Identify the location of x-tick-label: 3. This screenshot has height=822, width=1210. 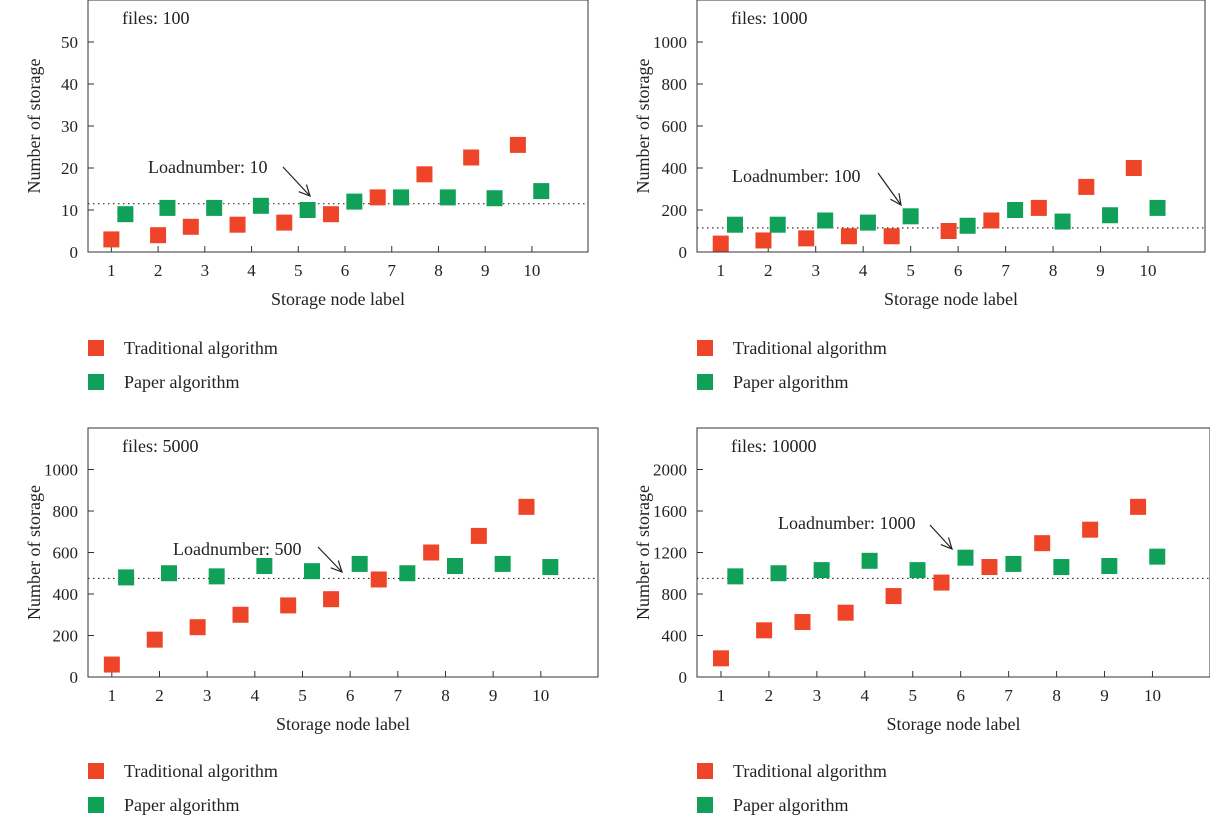
(815, 270).